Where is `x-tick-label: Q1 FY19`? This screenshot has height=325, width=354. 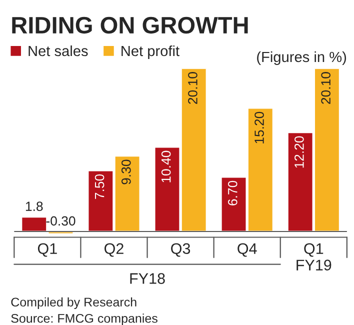 x-tick-label: Q1 FY19 is located at coordinates (314, 256).